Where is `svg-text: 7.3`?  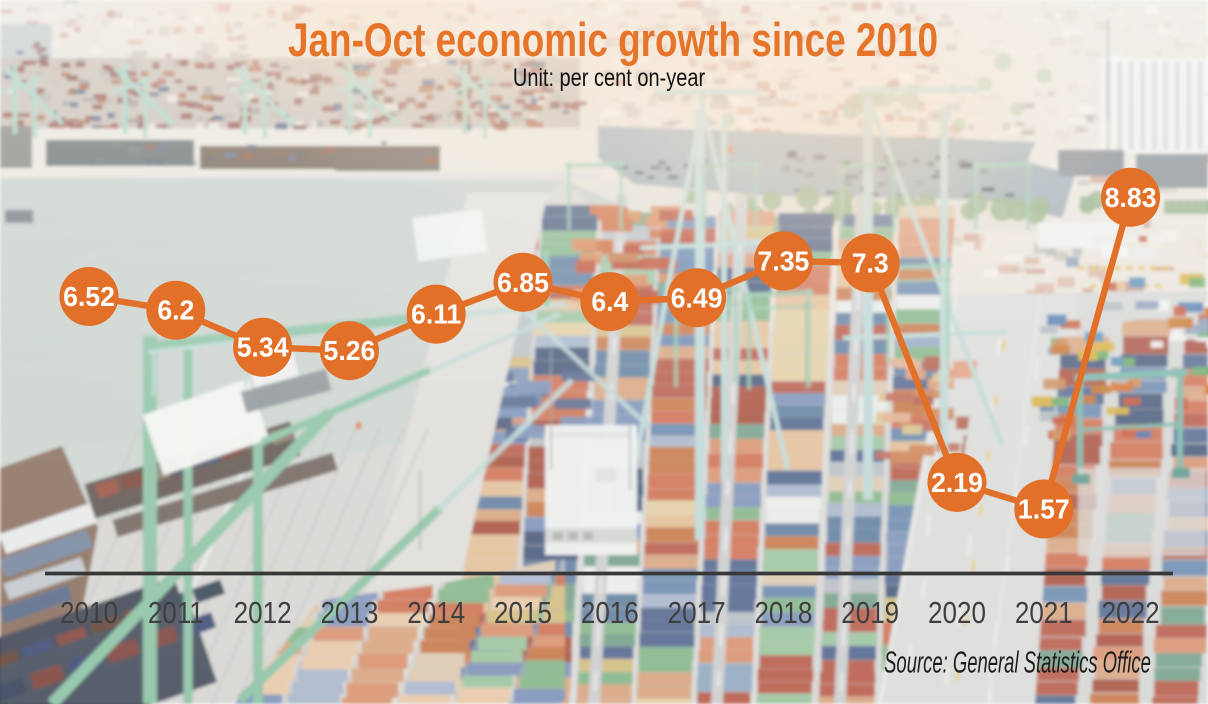
svg-text: 7.3 is located at coordinates (870, 263).